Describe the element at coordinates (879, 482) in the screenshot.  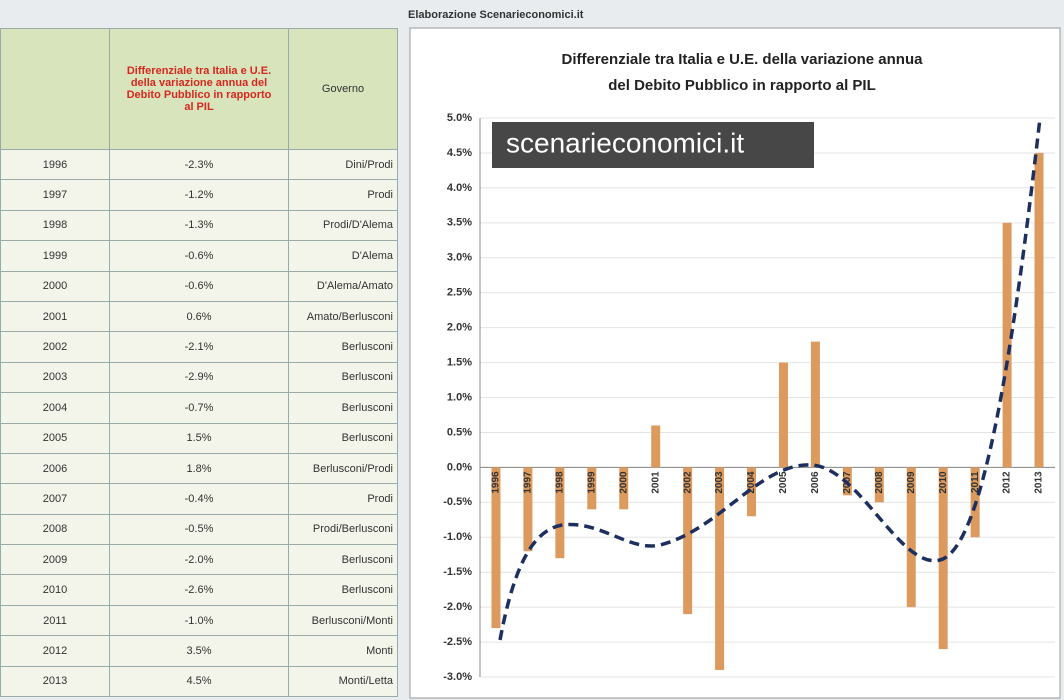
I see `x-tick-label: 2008` at that location.